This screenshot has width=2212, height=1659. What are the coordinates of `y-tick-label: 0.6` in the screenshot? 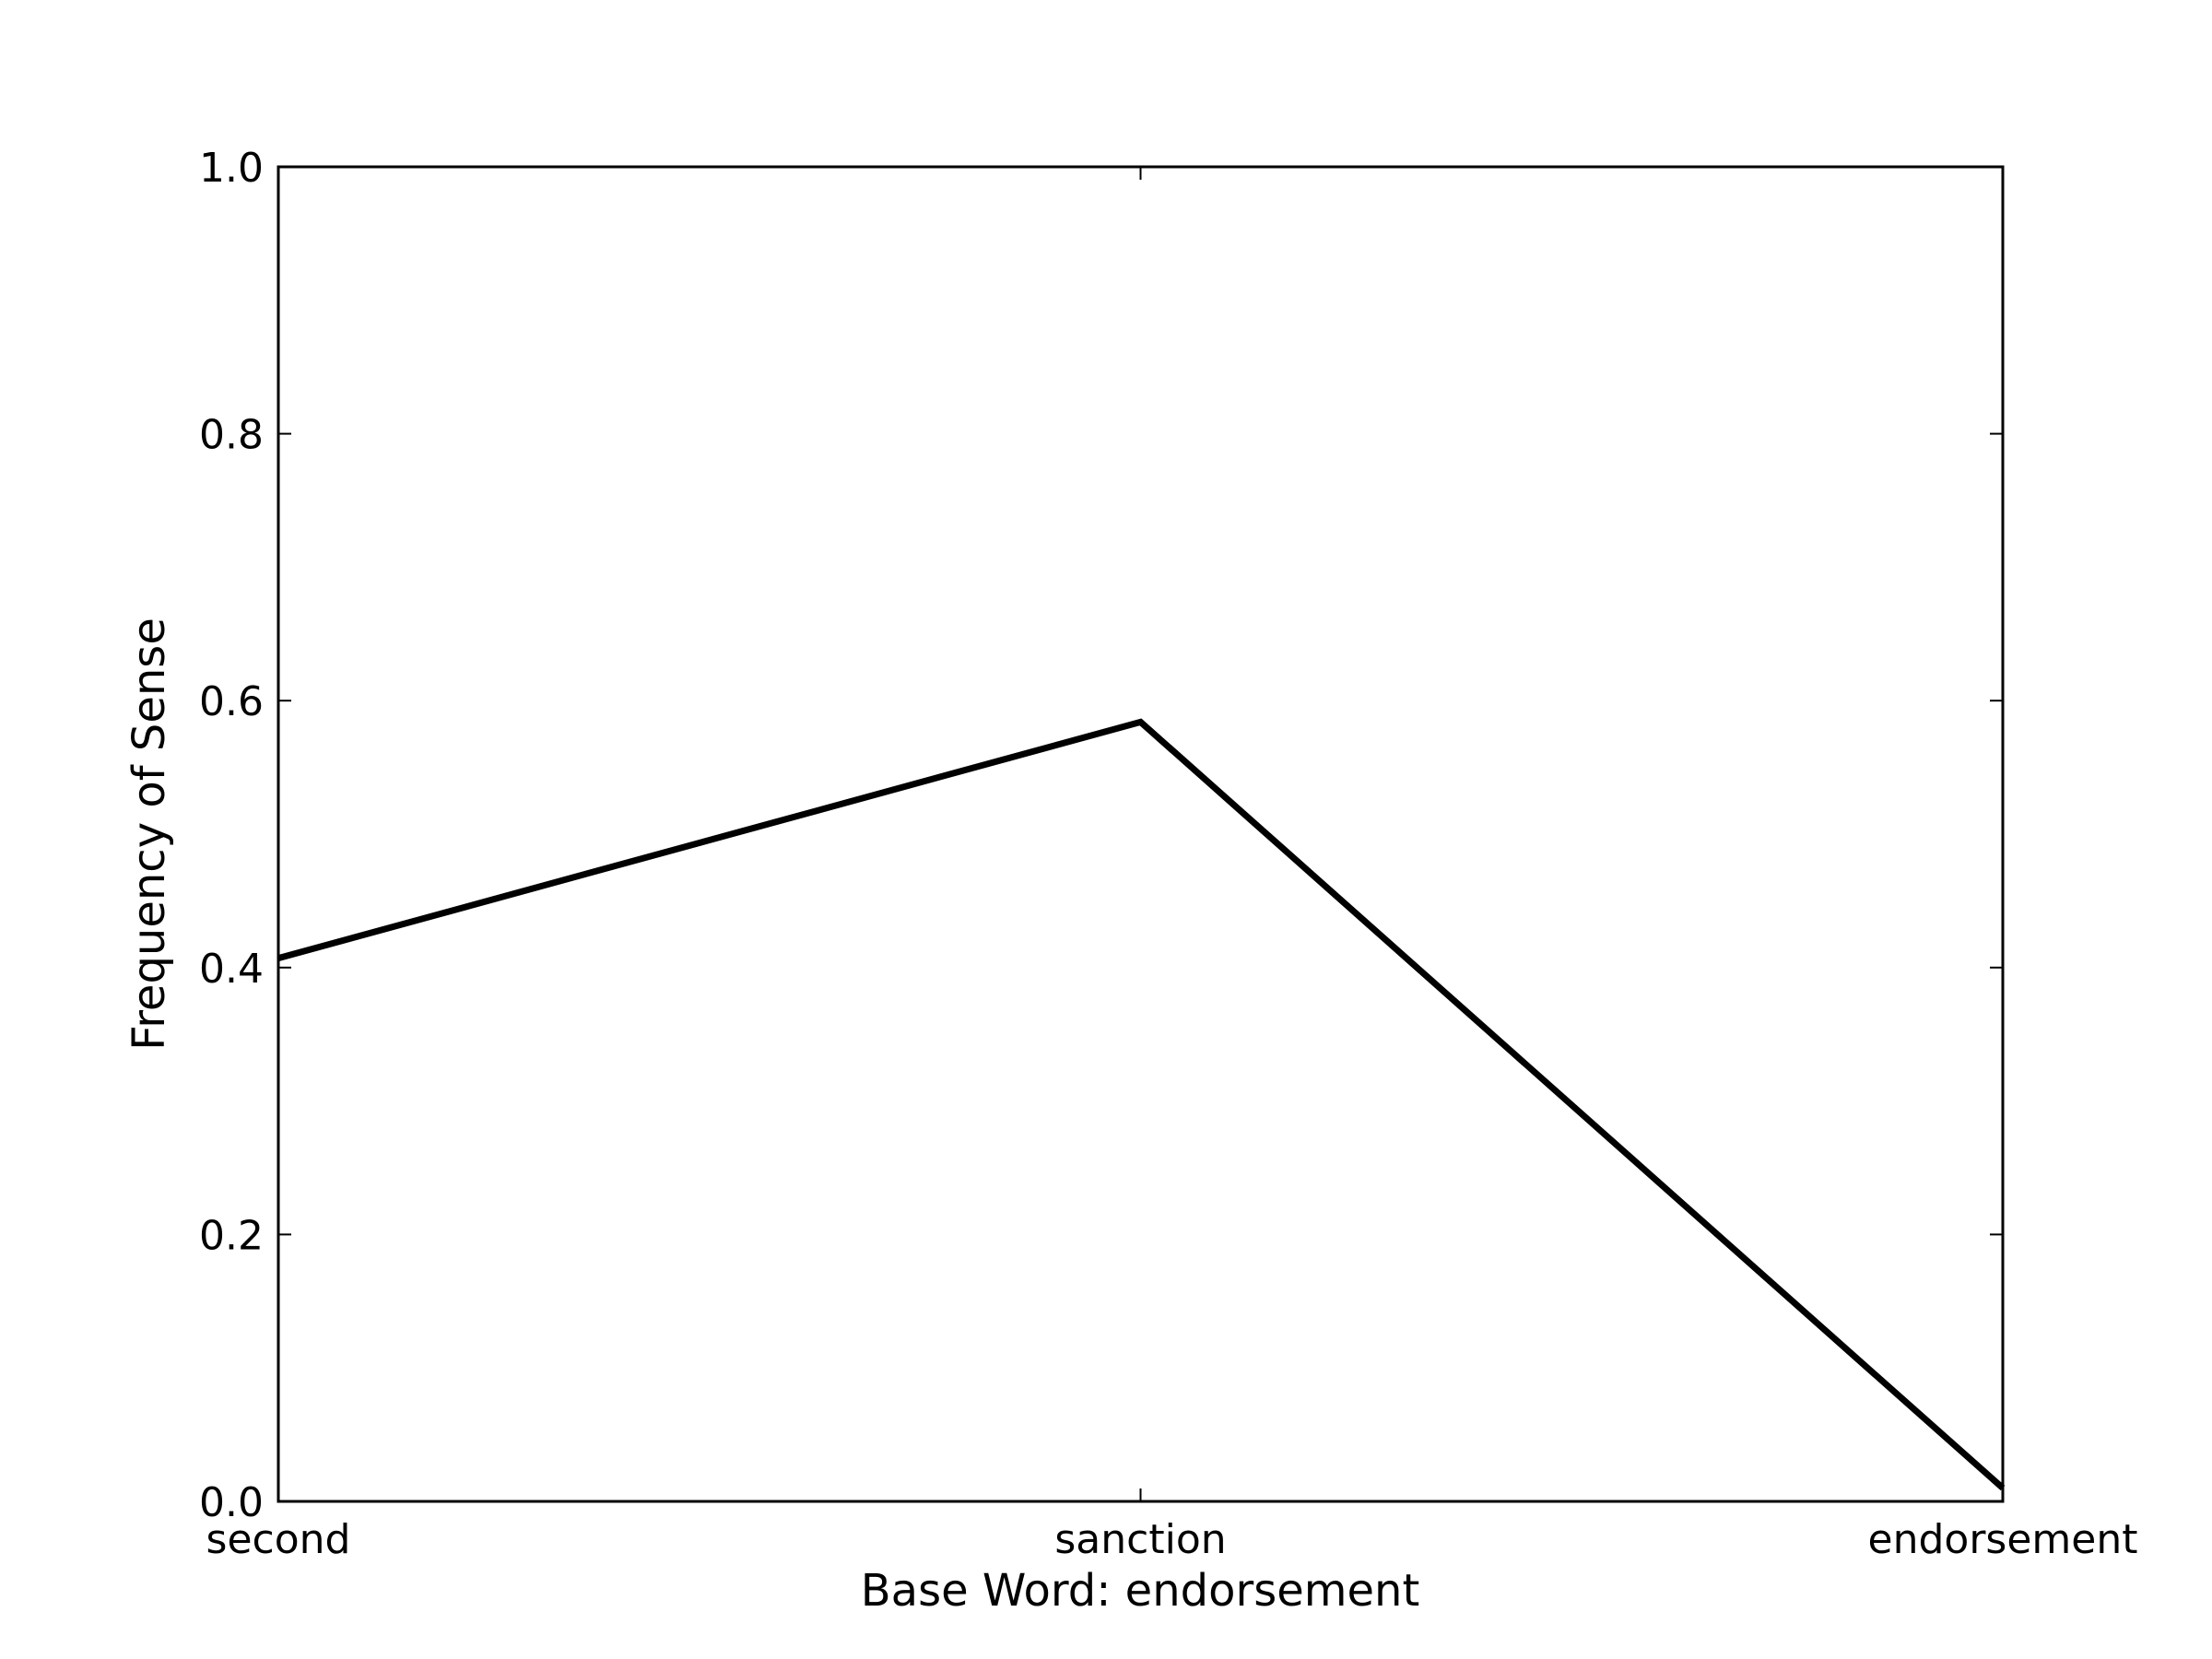 It's located at (231, 701).